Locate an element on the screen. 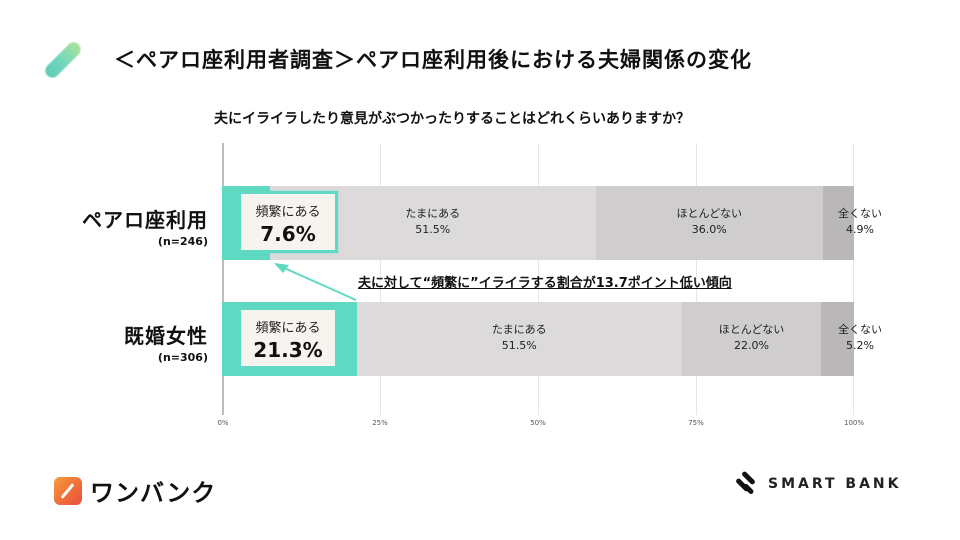 The width and height of the screenshot is (960, 540). highlight-value: 7.6% is located at coordinates (288, 234).